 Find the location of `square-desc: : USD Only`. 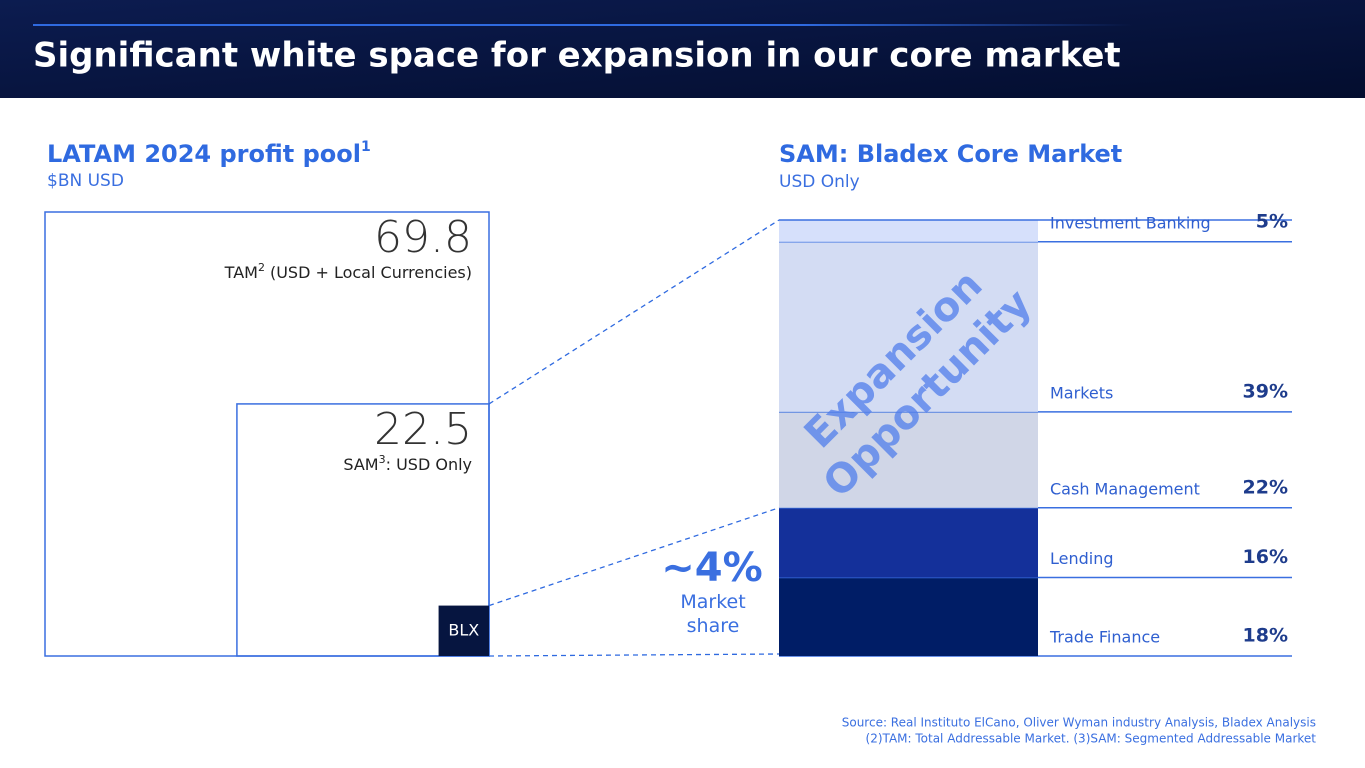

square-desc: : USD Only is located at coordinates (429, 463).